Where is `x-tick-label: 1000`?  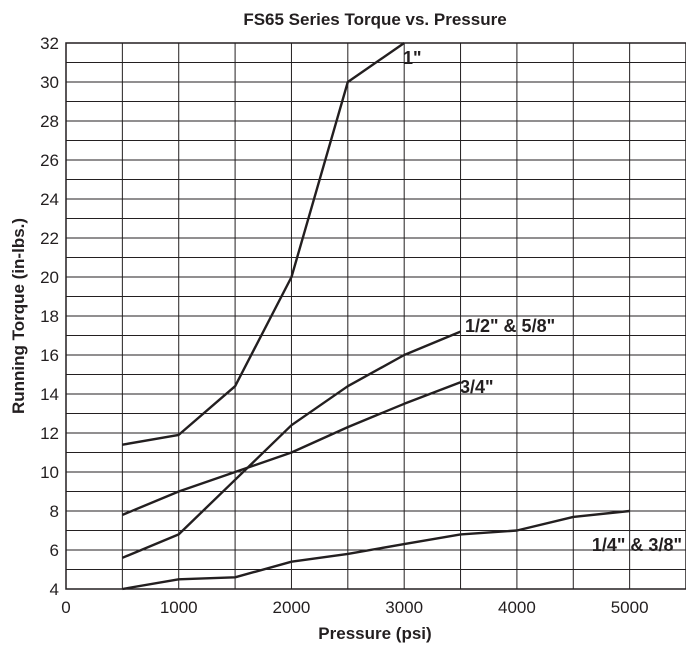 x-tick-label: 1000 is located at coordinates (179, 607).